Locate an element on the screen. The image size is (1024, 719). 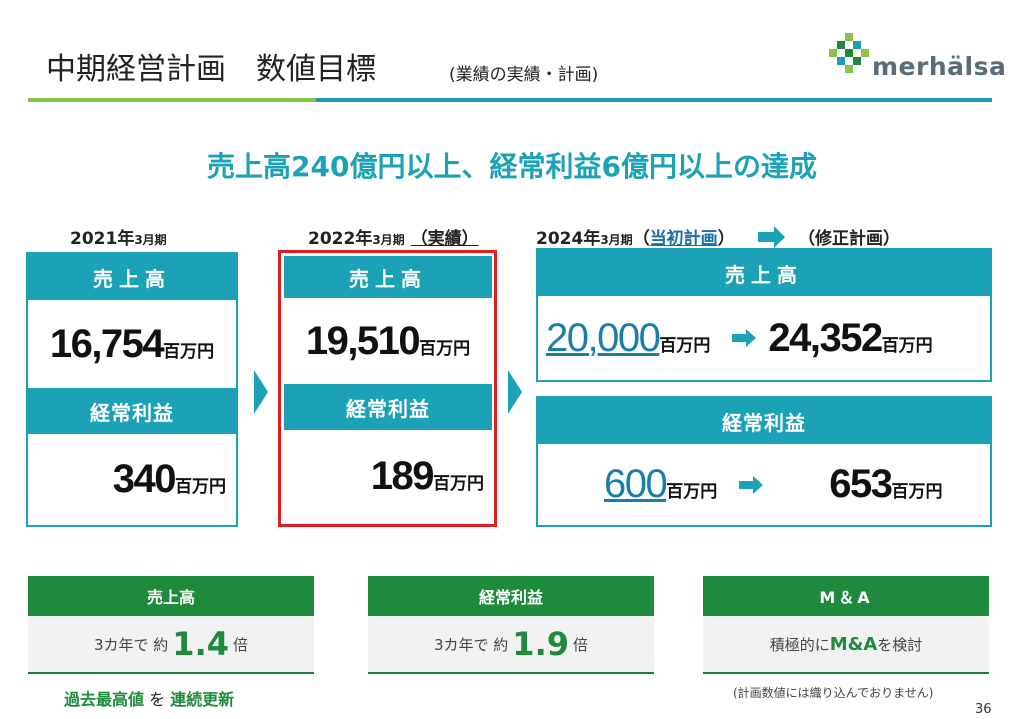
summary-ordinary-profit: 経常利益 3カ年で 約 1.9 倍 is located at coordinates (511, 625).